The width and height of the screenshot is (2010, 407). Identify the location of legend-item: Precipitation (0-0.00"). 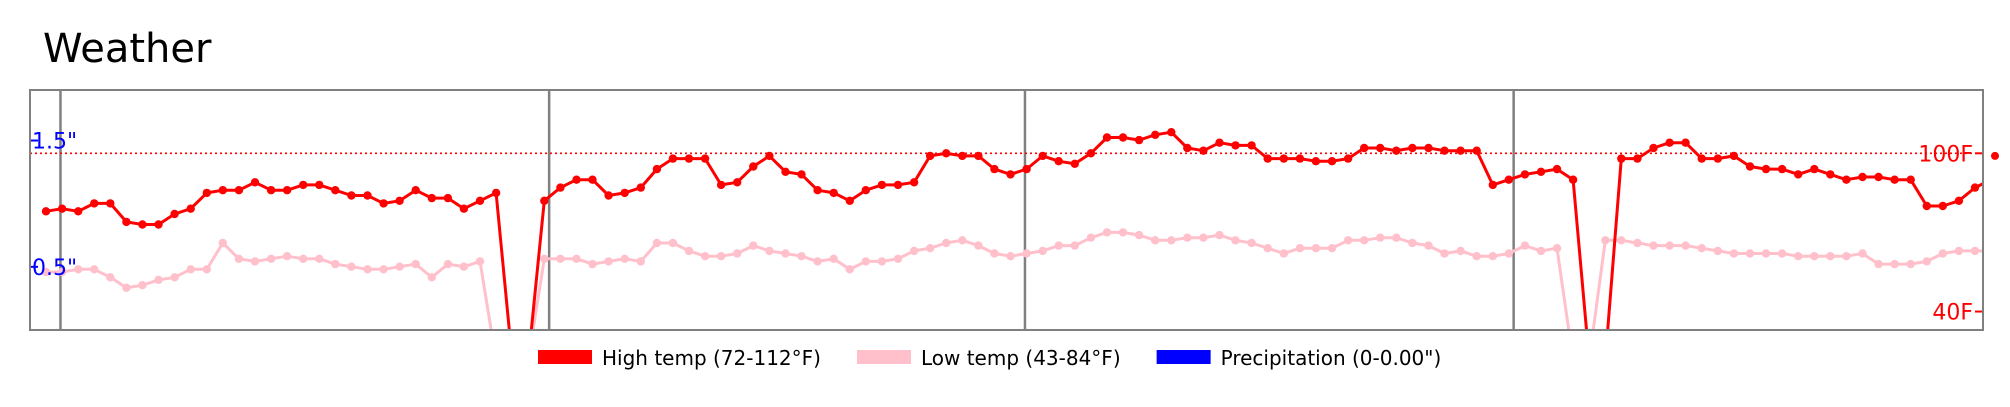
(1298, 358).